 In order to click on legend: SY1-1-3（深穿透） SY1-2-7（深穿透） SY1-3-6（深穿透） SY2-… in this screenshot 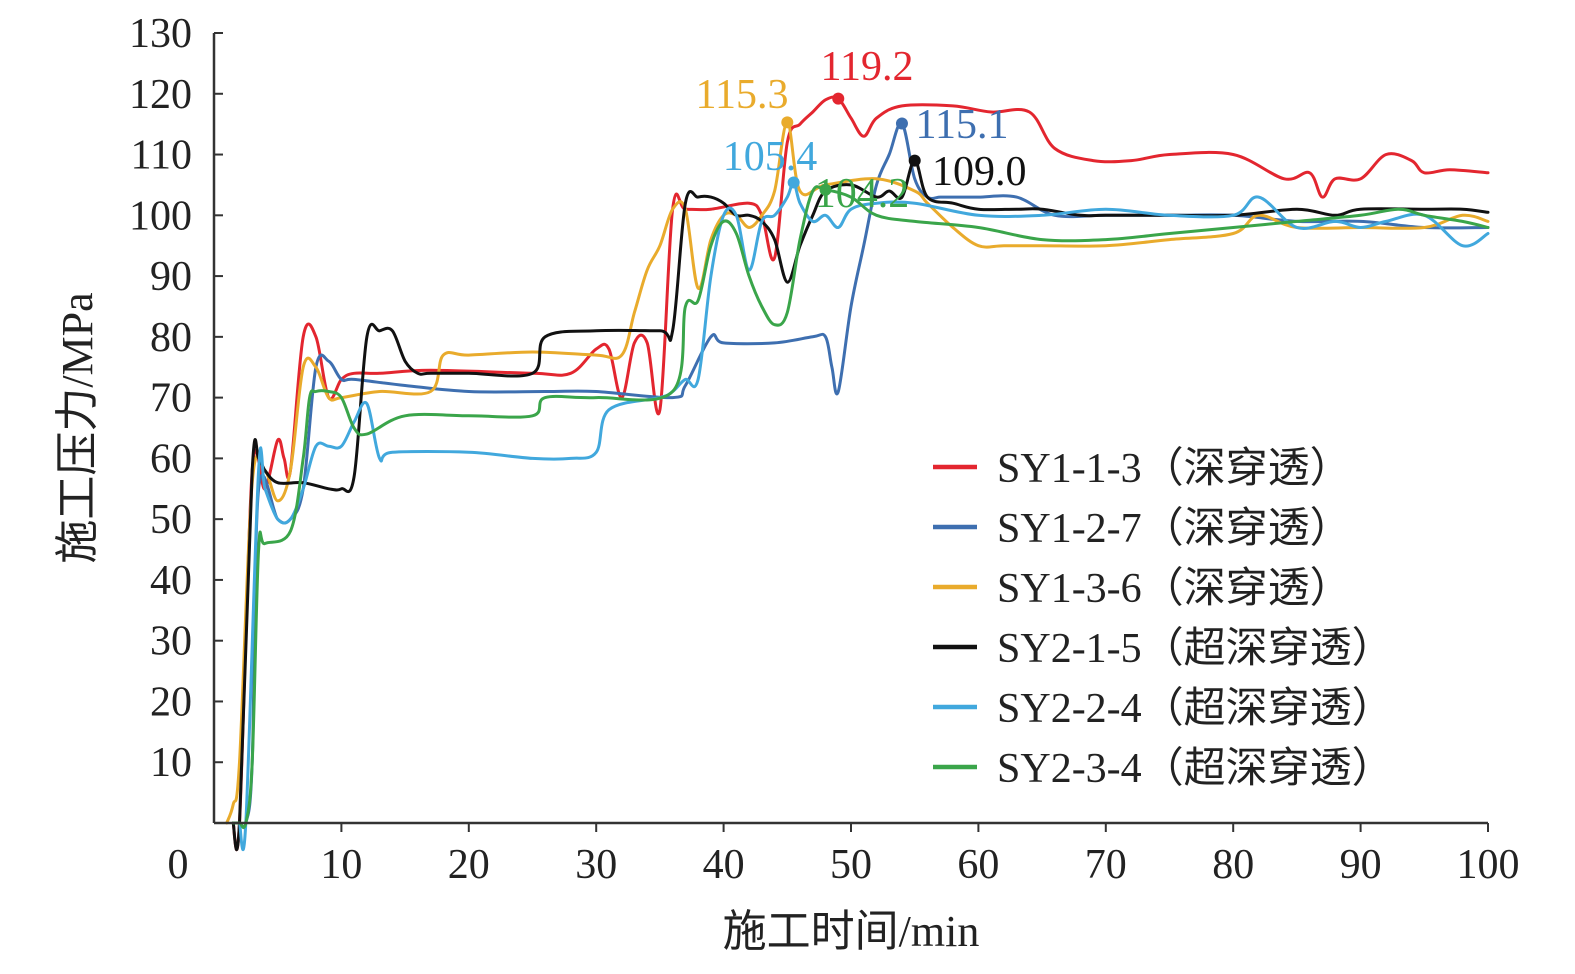, I will do `click(1163, 618)`.